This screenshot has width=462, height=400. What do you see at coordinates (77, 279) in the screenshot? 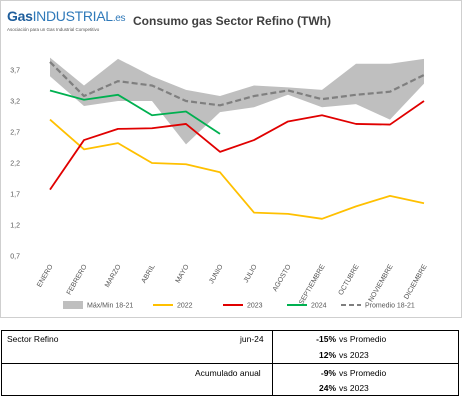
I see `x-tick-label: FEBRERO` at bounding box center [77, 279].